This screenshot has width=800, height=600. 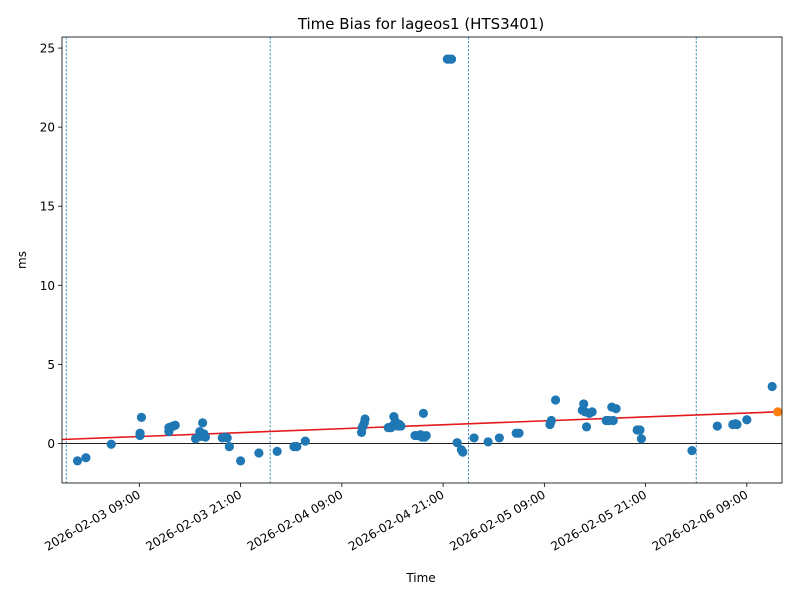 What do you see at coordinates (47, 49) in the screenshot?
I see `y-tick-label: 25` at bounding box center [47, 49].